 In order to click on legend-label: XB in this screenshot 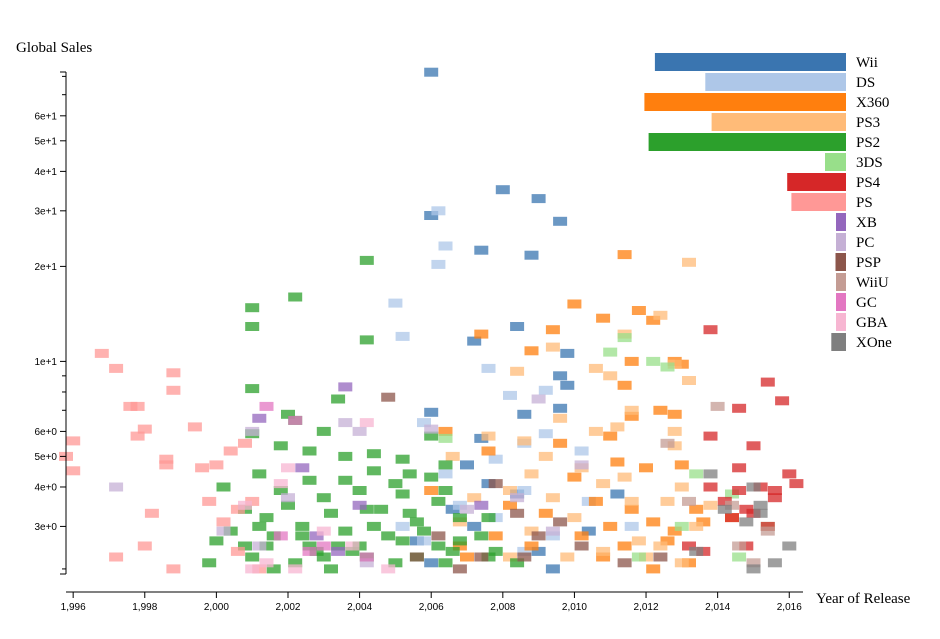, I will do `click(866, 223)`.